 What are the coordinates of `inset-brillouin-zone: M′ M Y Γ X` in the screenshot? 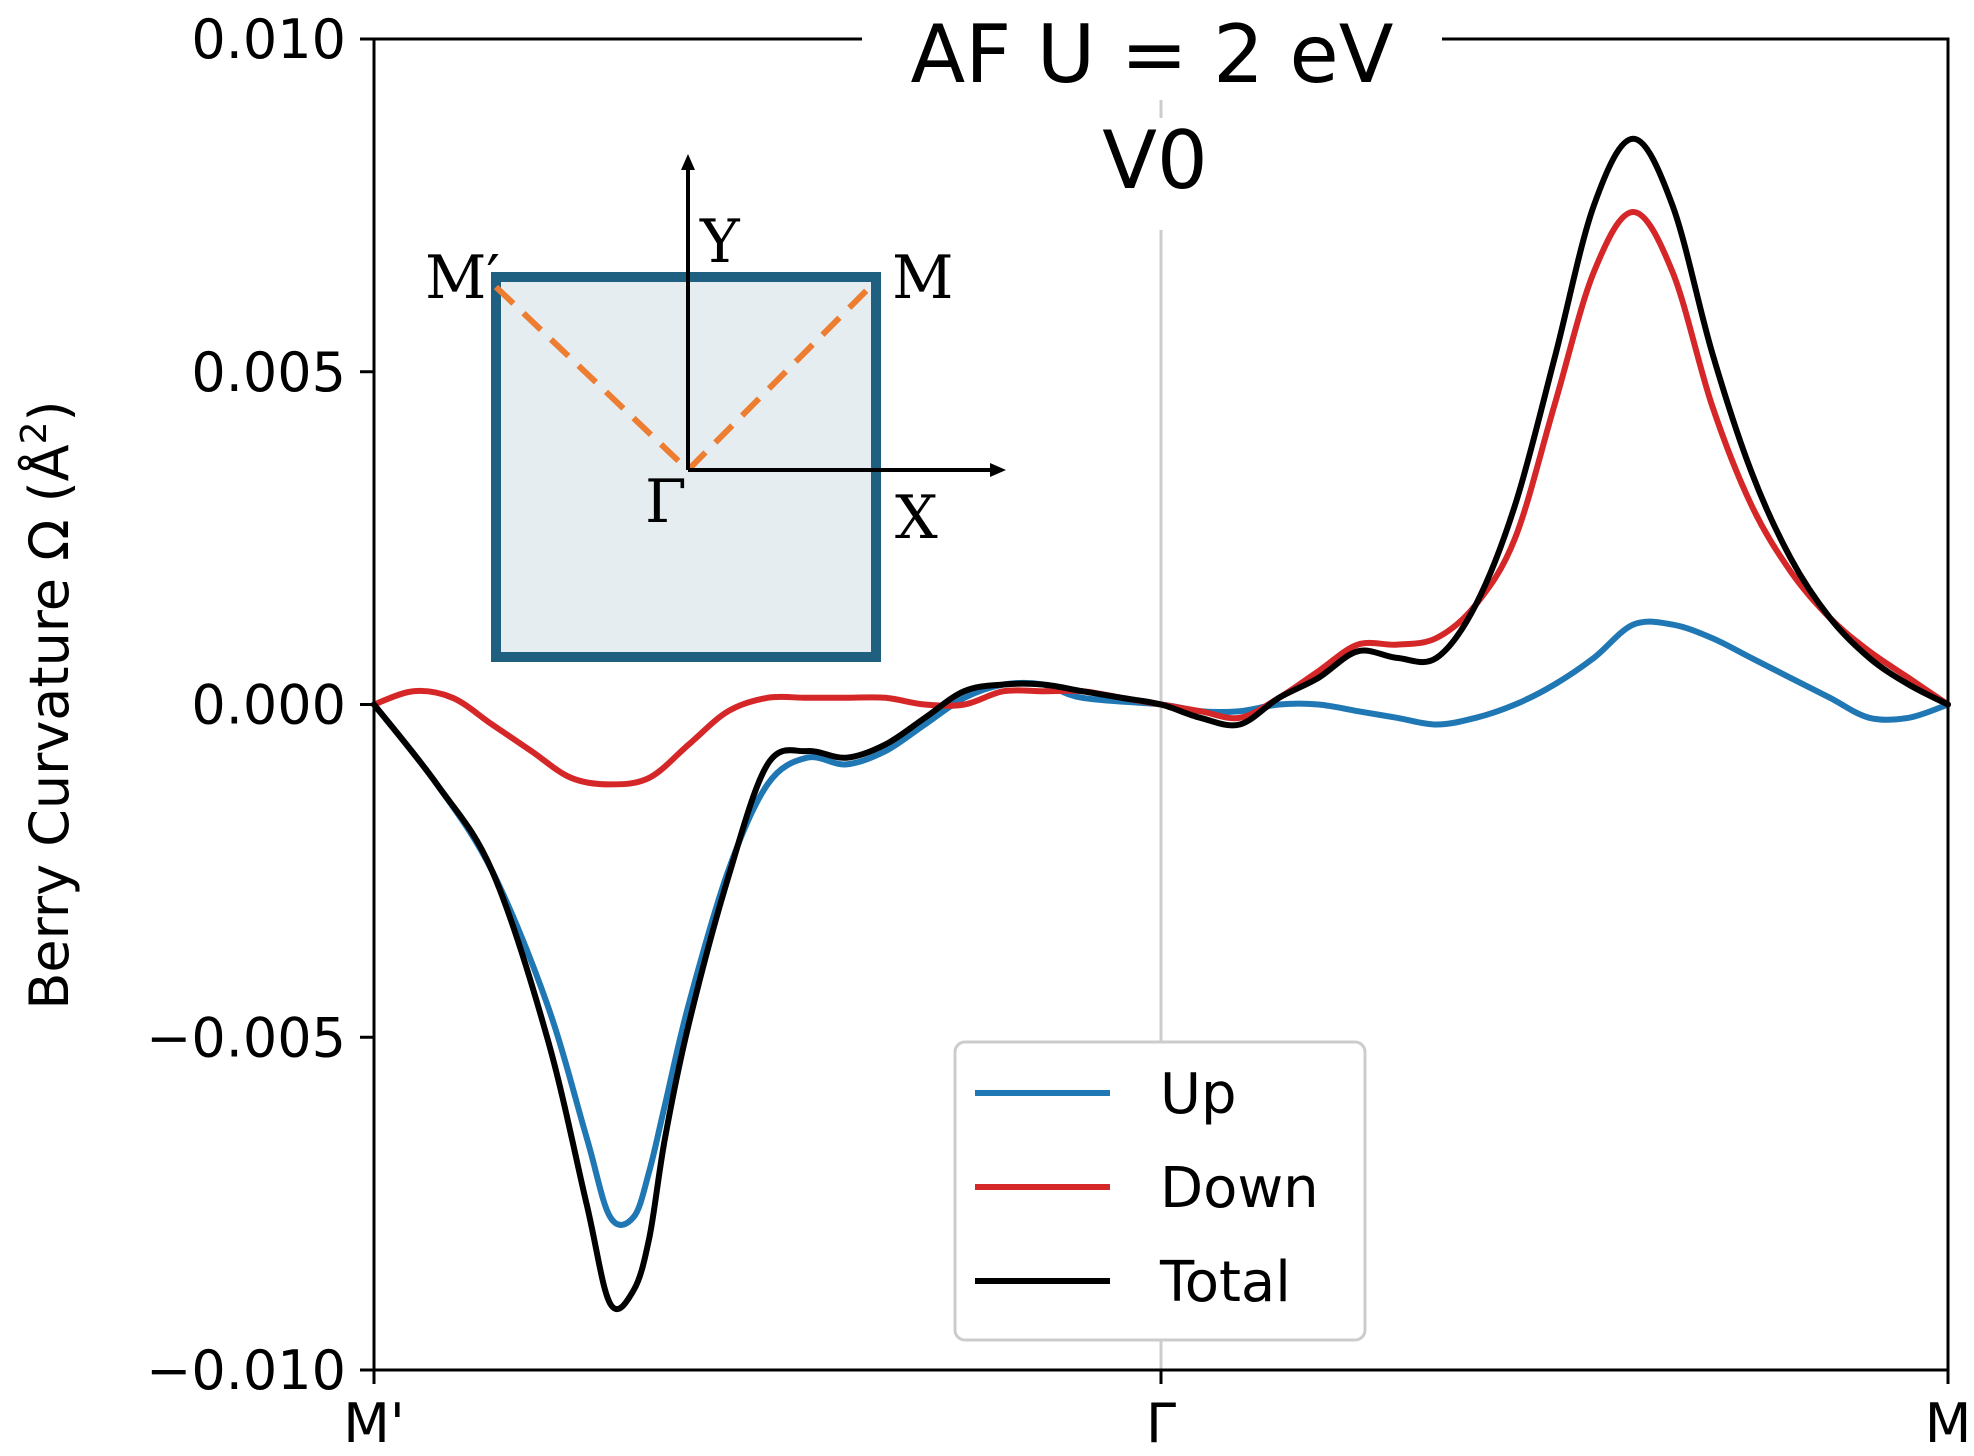 It's located at (715, 408).